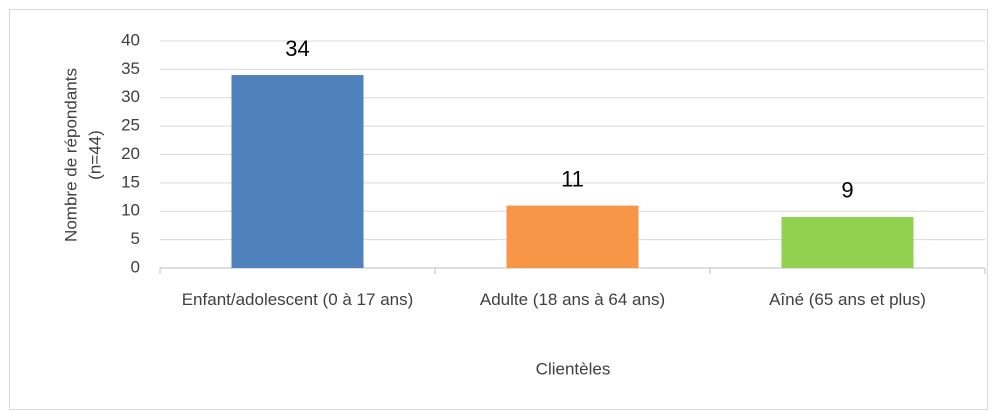  I want to click on y-tick-label: 15, so click(130, 181).